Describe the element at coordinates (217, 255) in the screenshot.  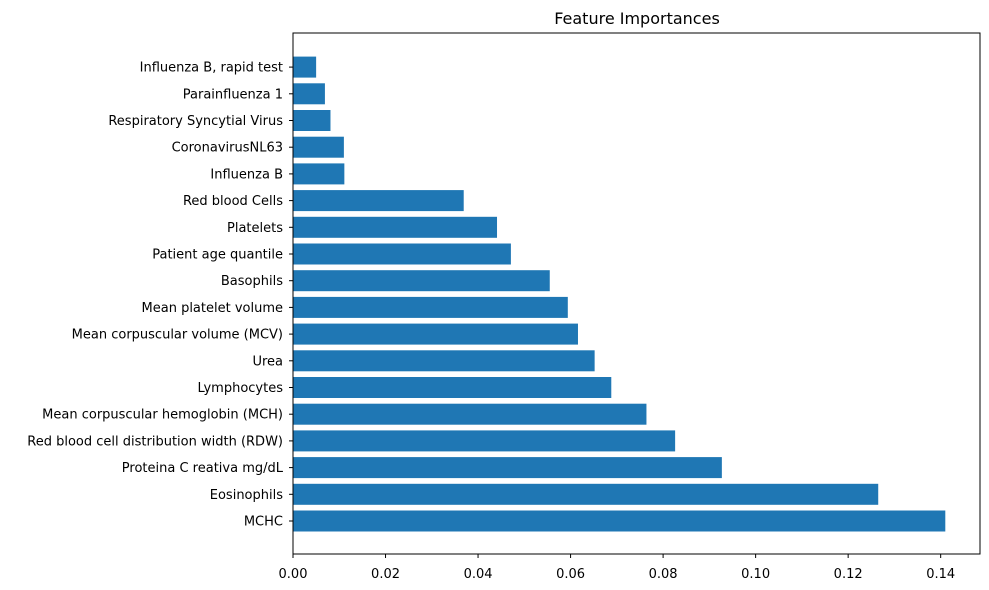
I see `y-tick-label: Patient age quantile` at that location.